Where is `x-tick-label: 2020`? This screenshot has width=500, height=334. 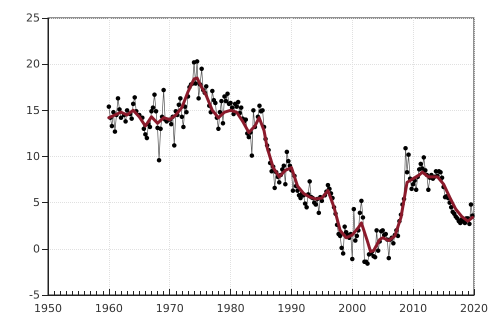
x-tick-label: 2020 is located at coordinates (474, 308).